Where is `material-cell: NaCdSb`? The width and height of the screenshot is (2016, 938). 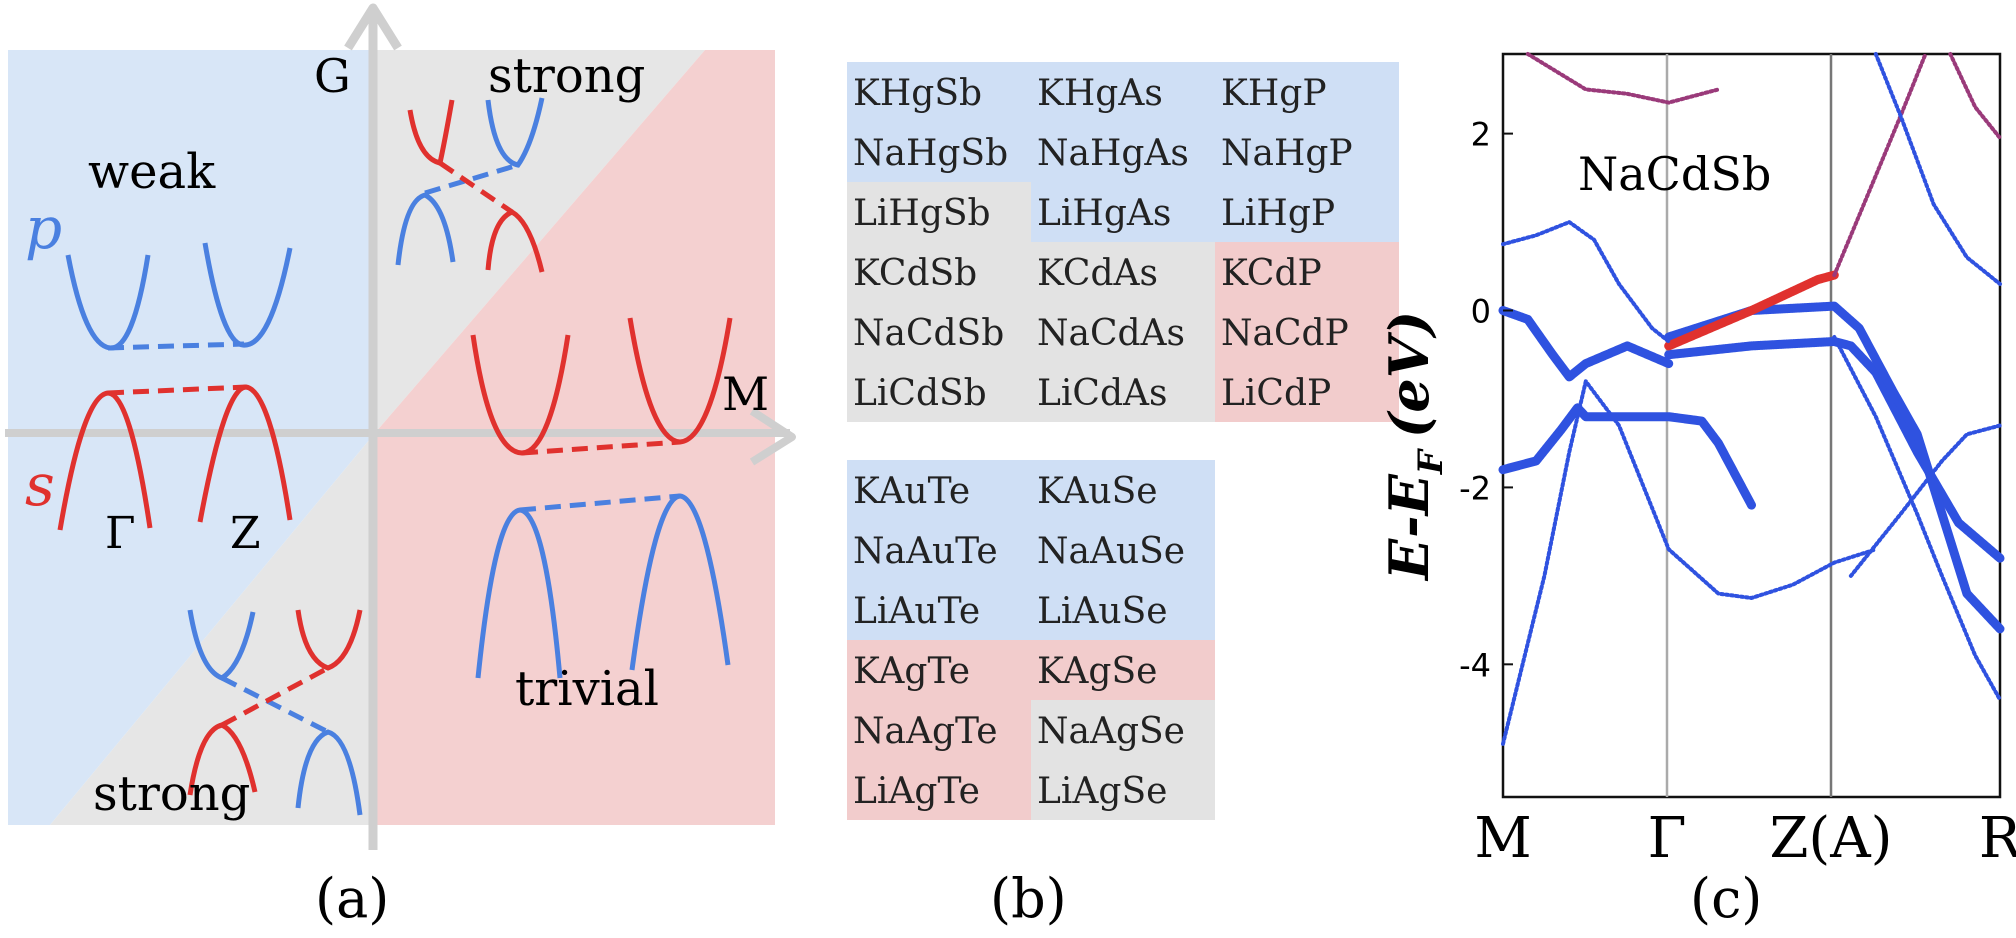 material-cell: NaCdSb is located at coordinates (928, 333).